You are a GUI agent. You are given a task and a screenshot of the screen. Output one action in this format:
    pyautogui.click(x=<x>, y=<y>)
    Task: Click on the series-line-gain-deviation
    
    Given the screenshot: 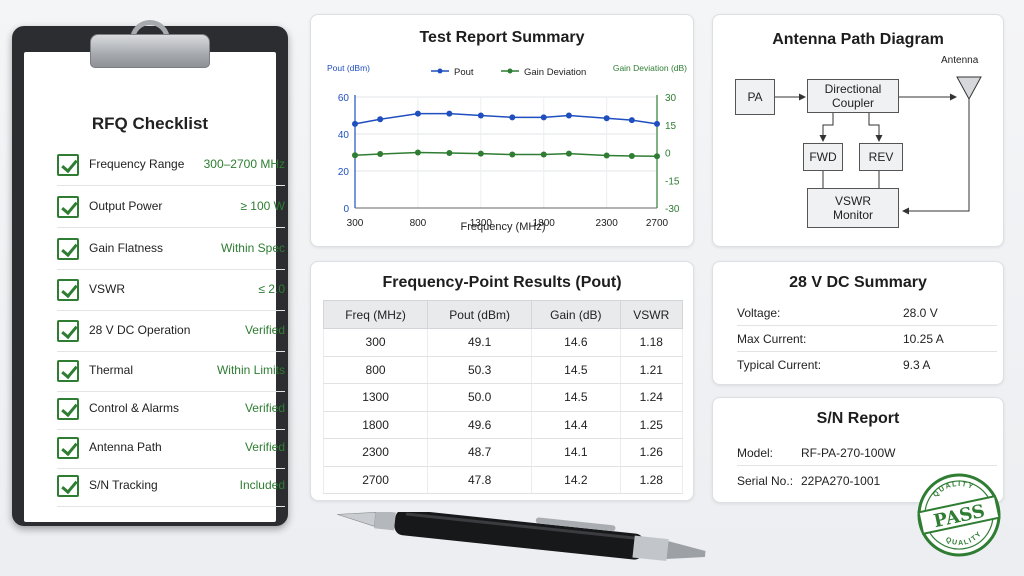 What is the action you would take?
    pyautogui.click(x=506, y=154)
    